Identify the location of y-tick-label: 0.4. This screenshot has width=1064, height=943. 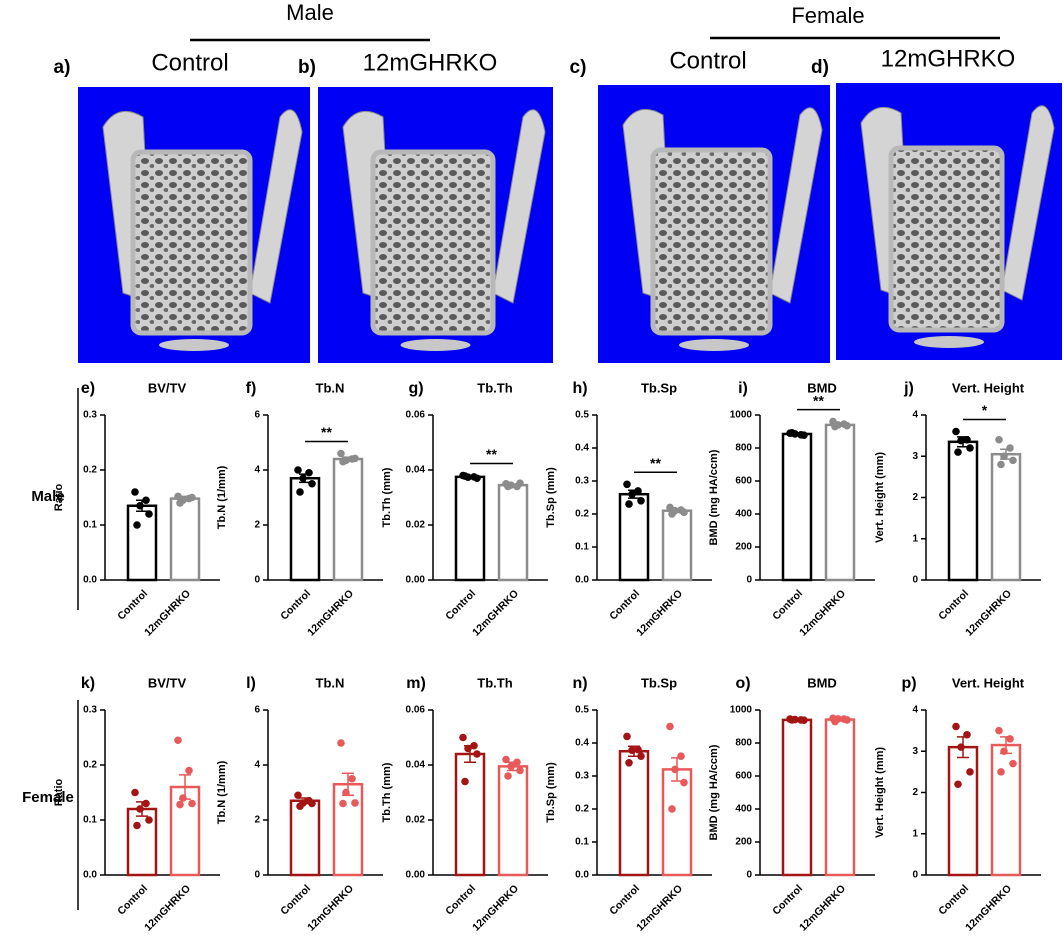
(582, 448).